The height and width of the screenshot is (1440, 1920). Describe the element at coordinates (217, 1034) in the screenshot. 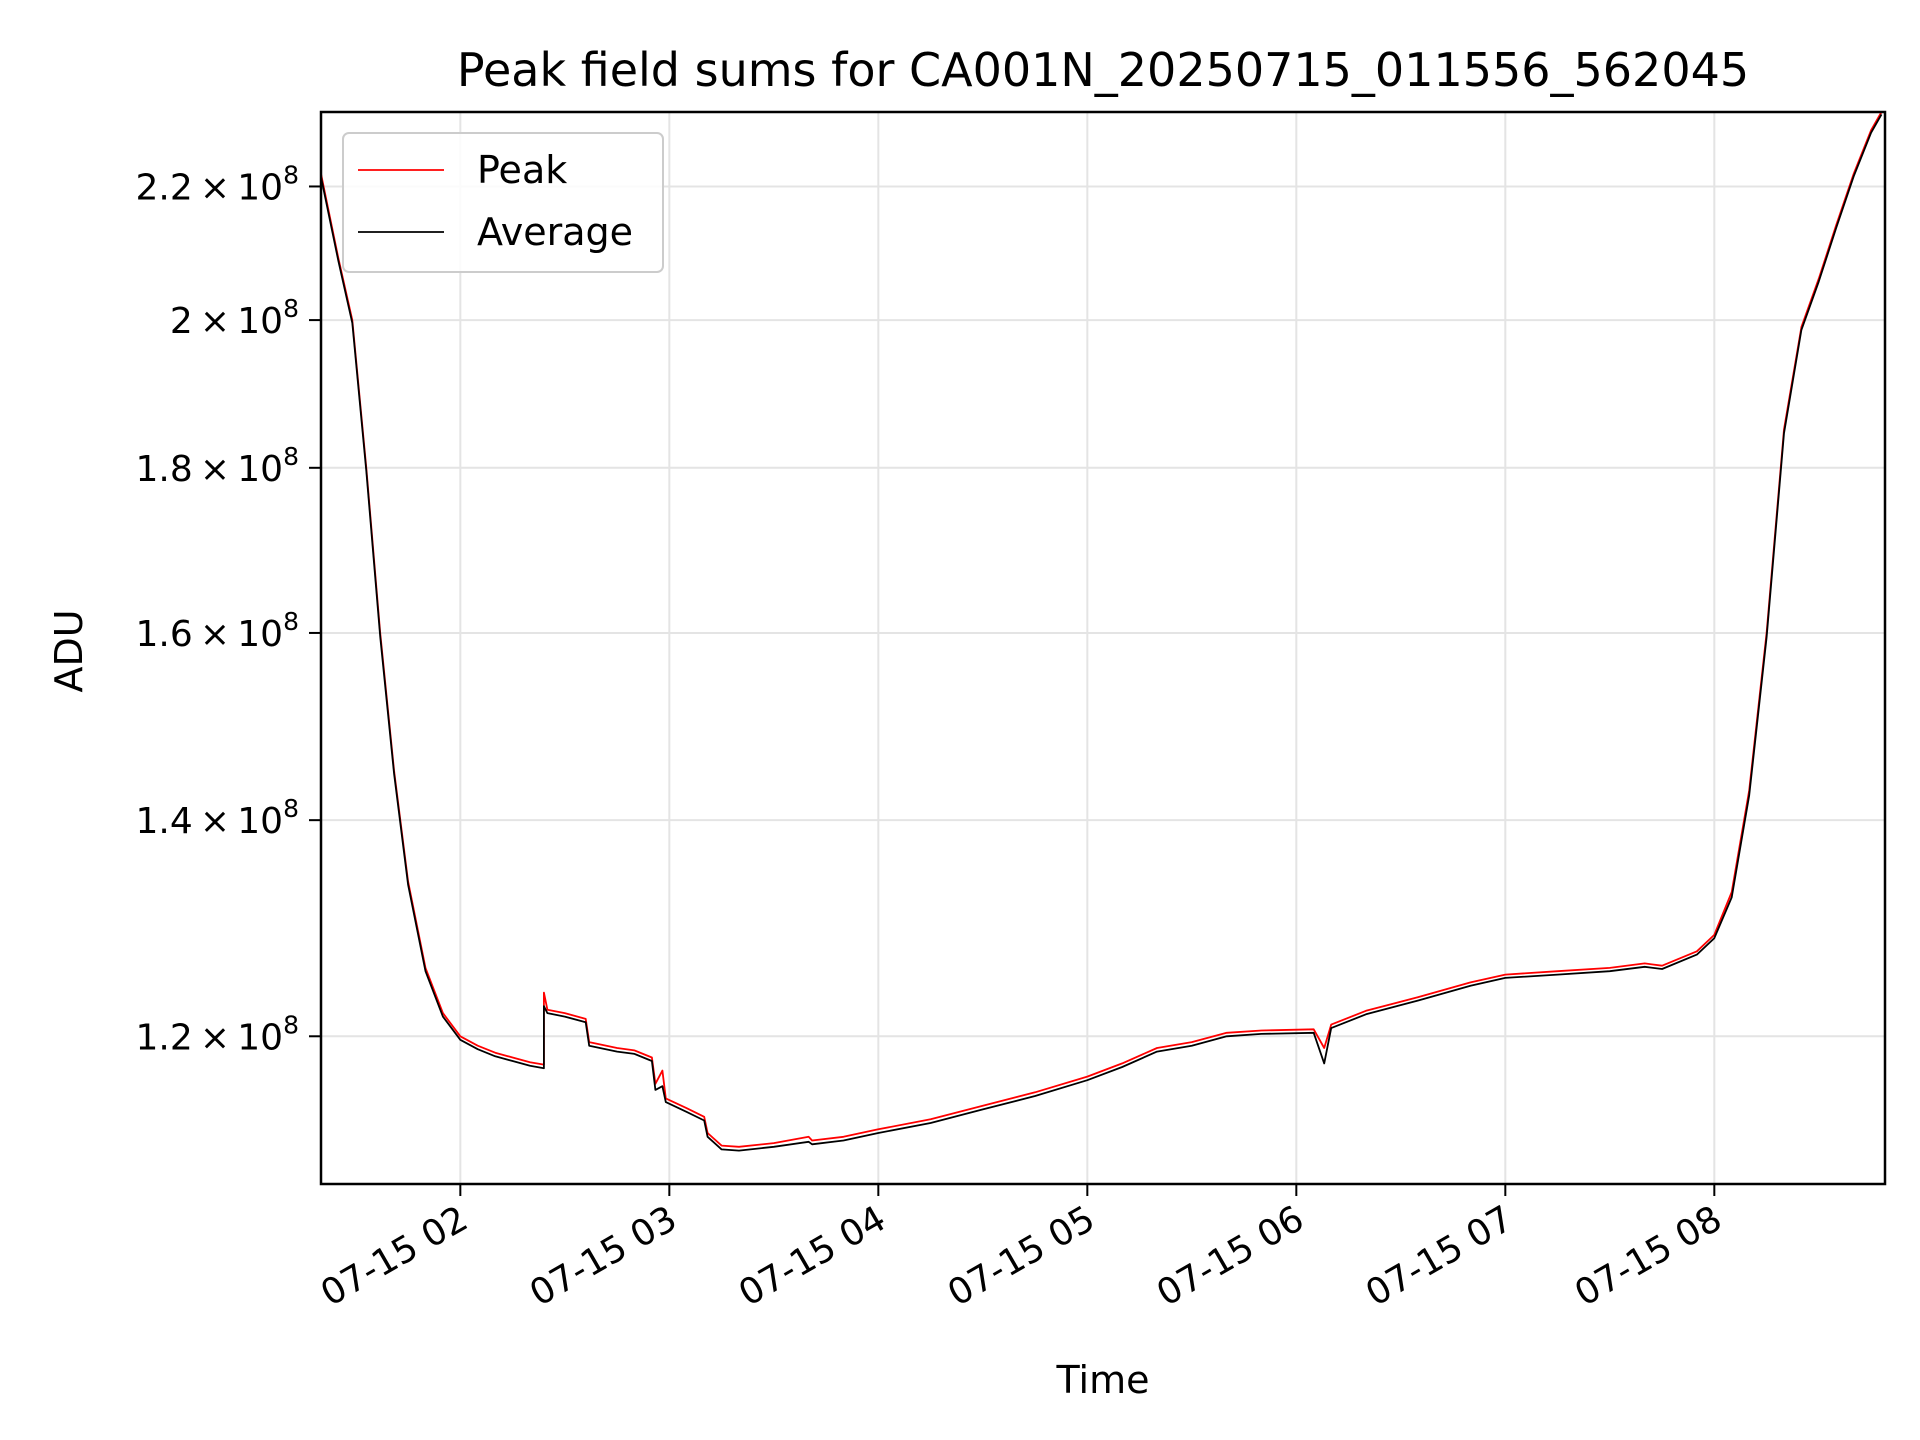

I see `y-tick-label: 1.2 × 108` at that location.